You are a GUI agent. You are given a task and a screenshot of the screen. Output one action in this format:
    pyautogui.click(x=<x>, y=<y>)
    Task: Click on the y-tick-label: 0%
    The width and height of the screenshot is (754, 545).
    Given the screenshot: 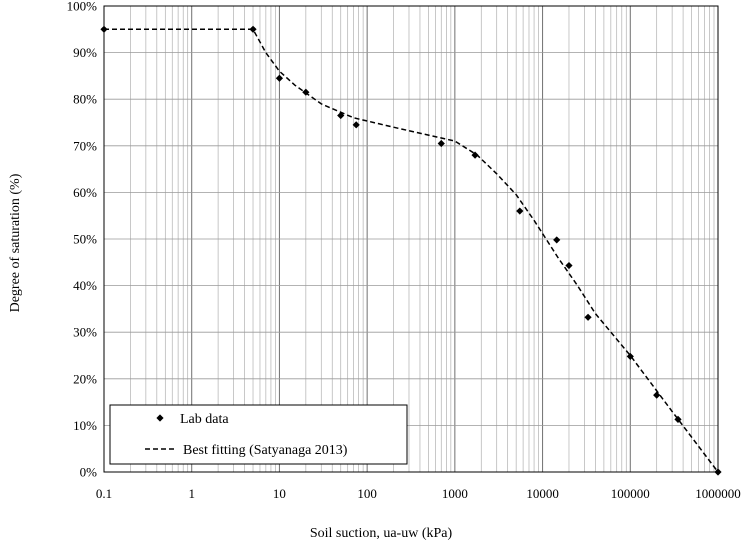 What is the action you would take?
    pyautogui.click(x=89, y=472)
    